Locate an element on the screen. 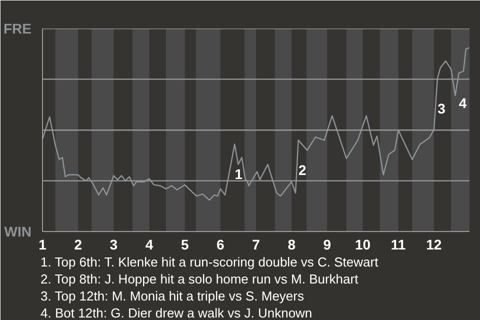 This screenshot has height=320, width=480. text: 1. Top 6th: T. Klenke hit a run-scoring double vs C. Stewart is located at coordinates (209, 262).